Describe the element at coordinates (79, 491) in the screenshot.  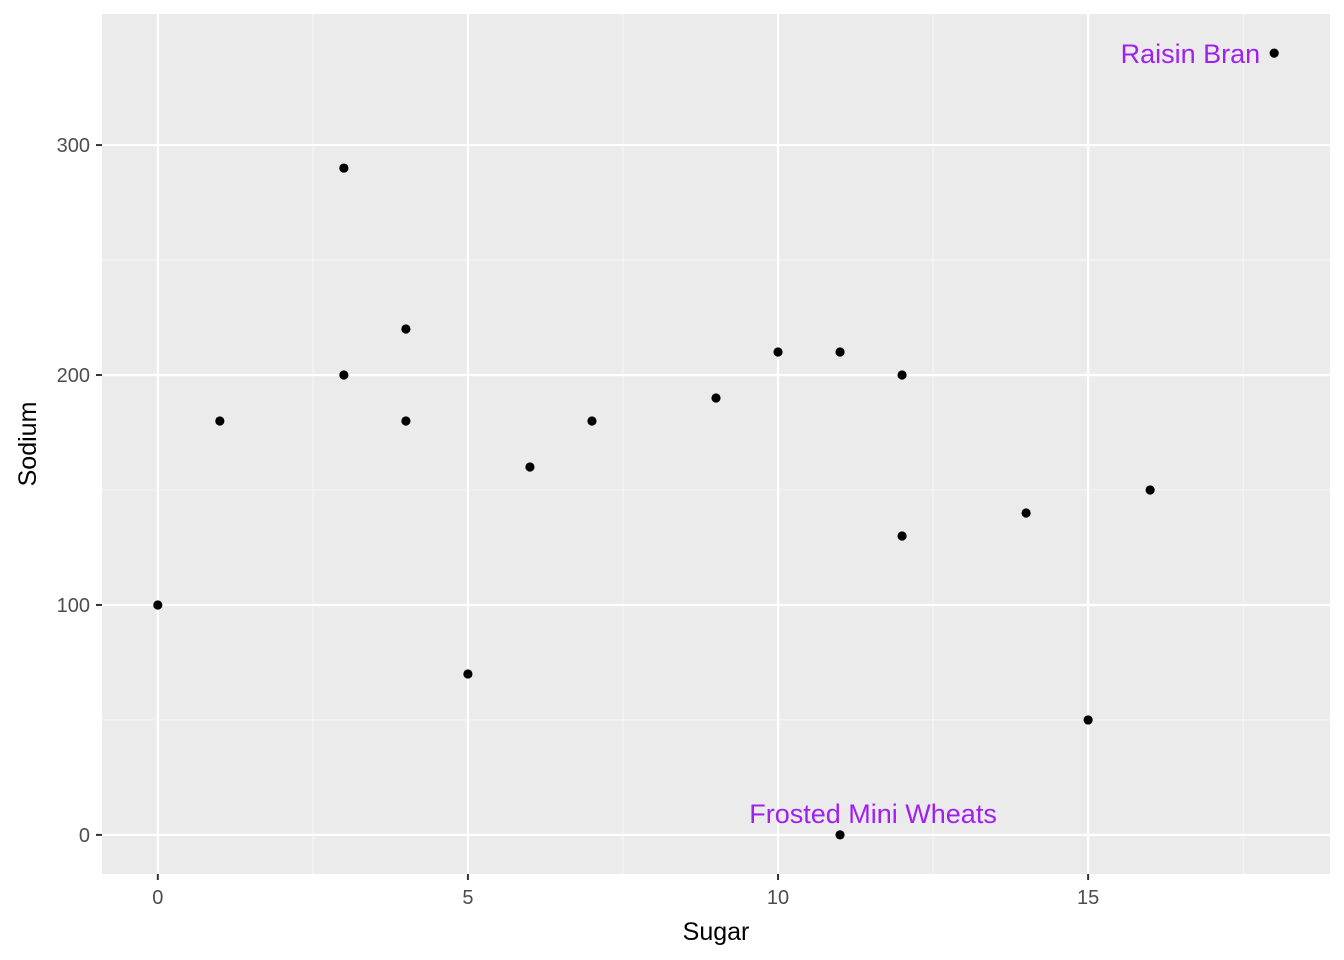
I see `y-axis-ticks: 0 100 200 300` at that location.